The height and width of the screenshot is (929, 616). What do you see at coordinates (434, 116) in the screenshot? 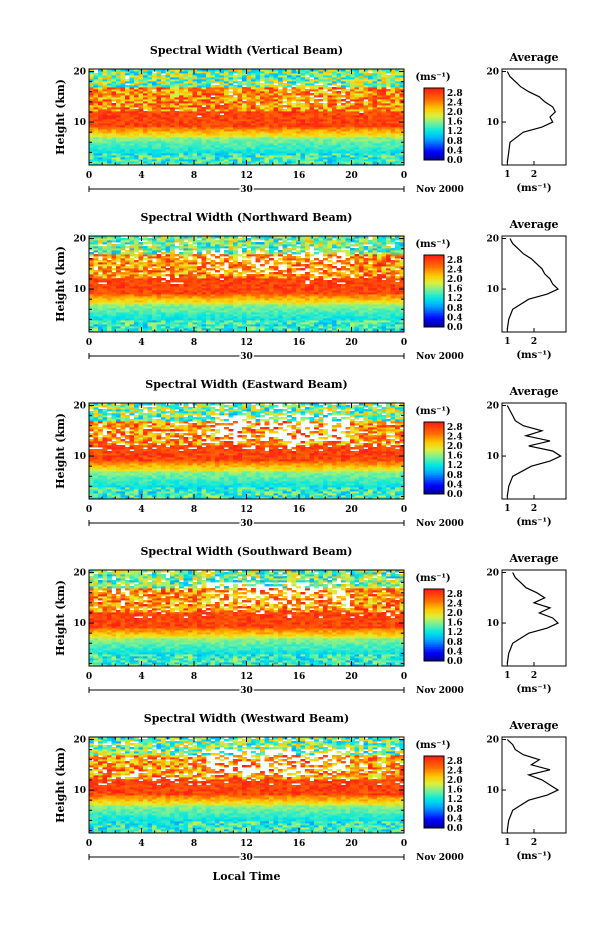
I see `colorbar-segment` at bounding box center [434, 116].